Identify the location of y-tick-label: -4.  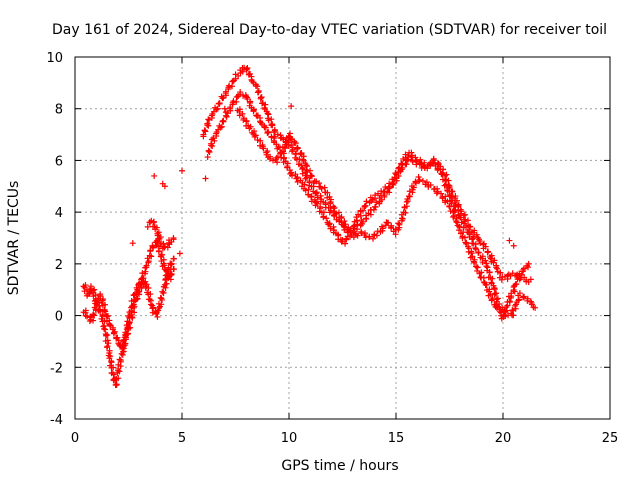
(56, 420).